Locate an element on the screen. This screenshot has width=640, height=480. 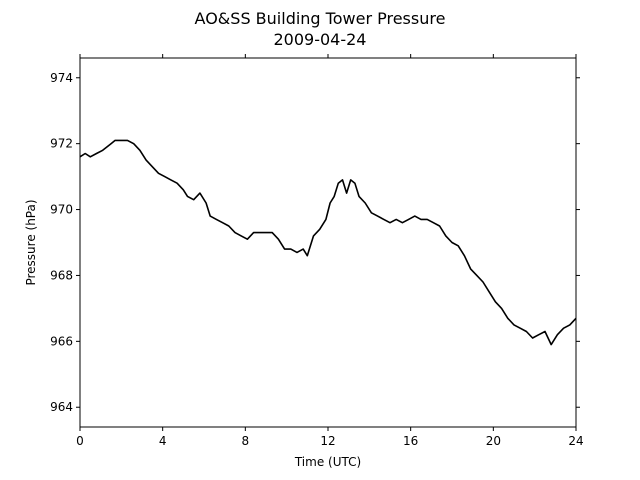
y-tick-label: 972 is located at coordinates (61, 144).